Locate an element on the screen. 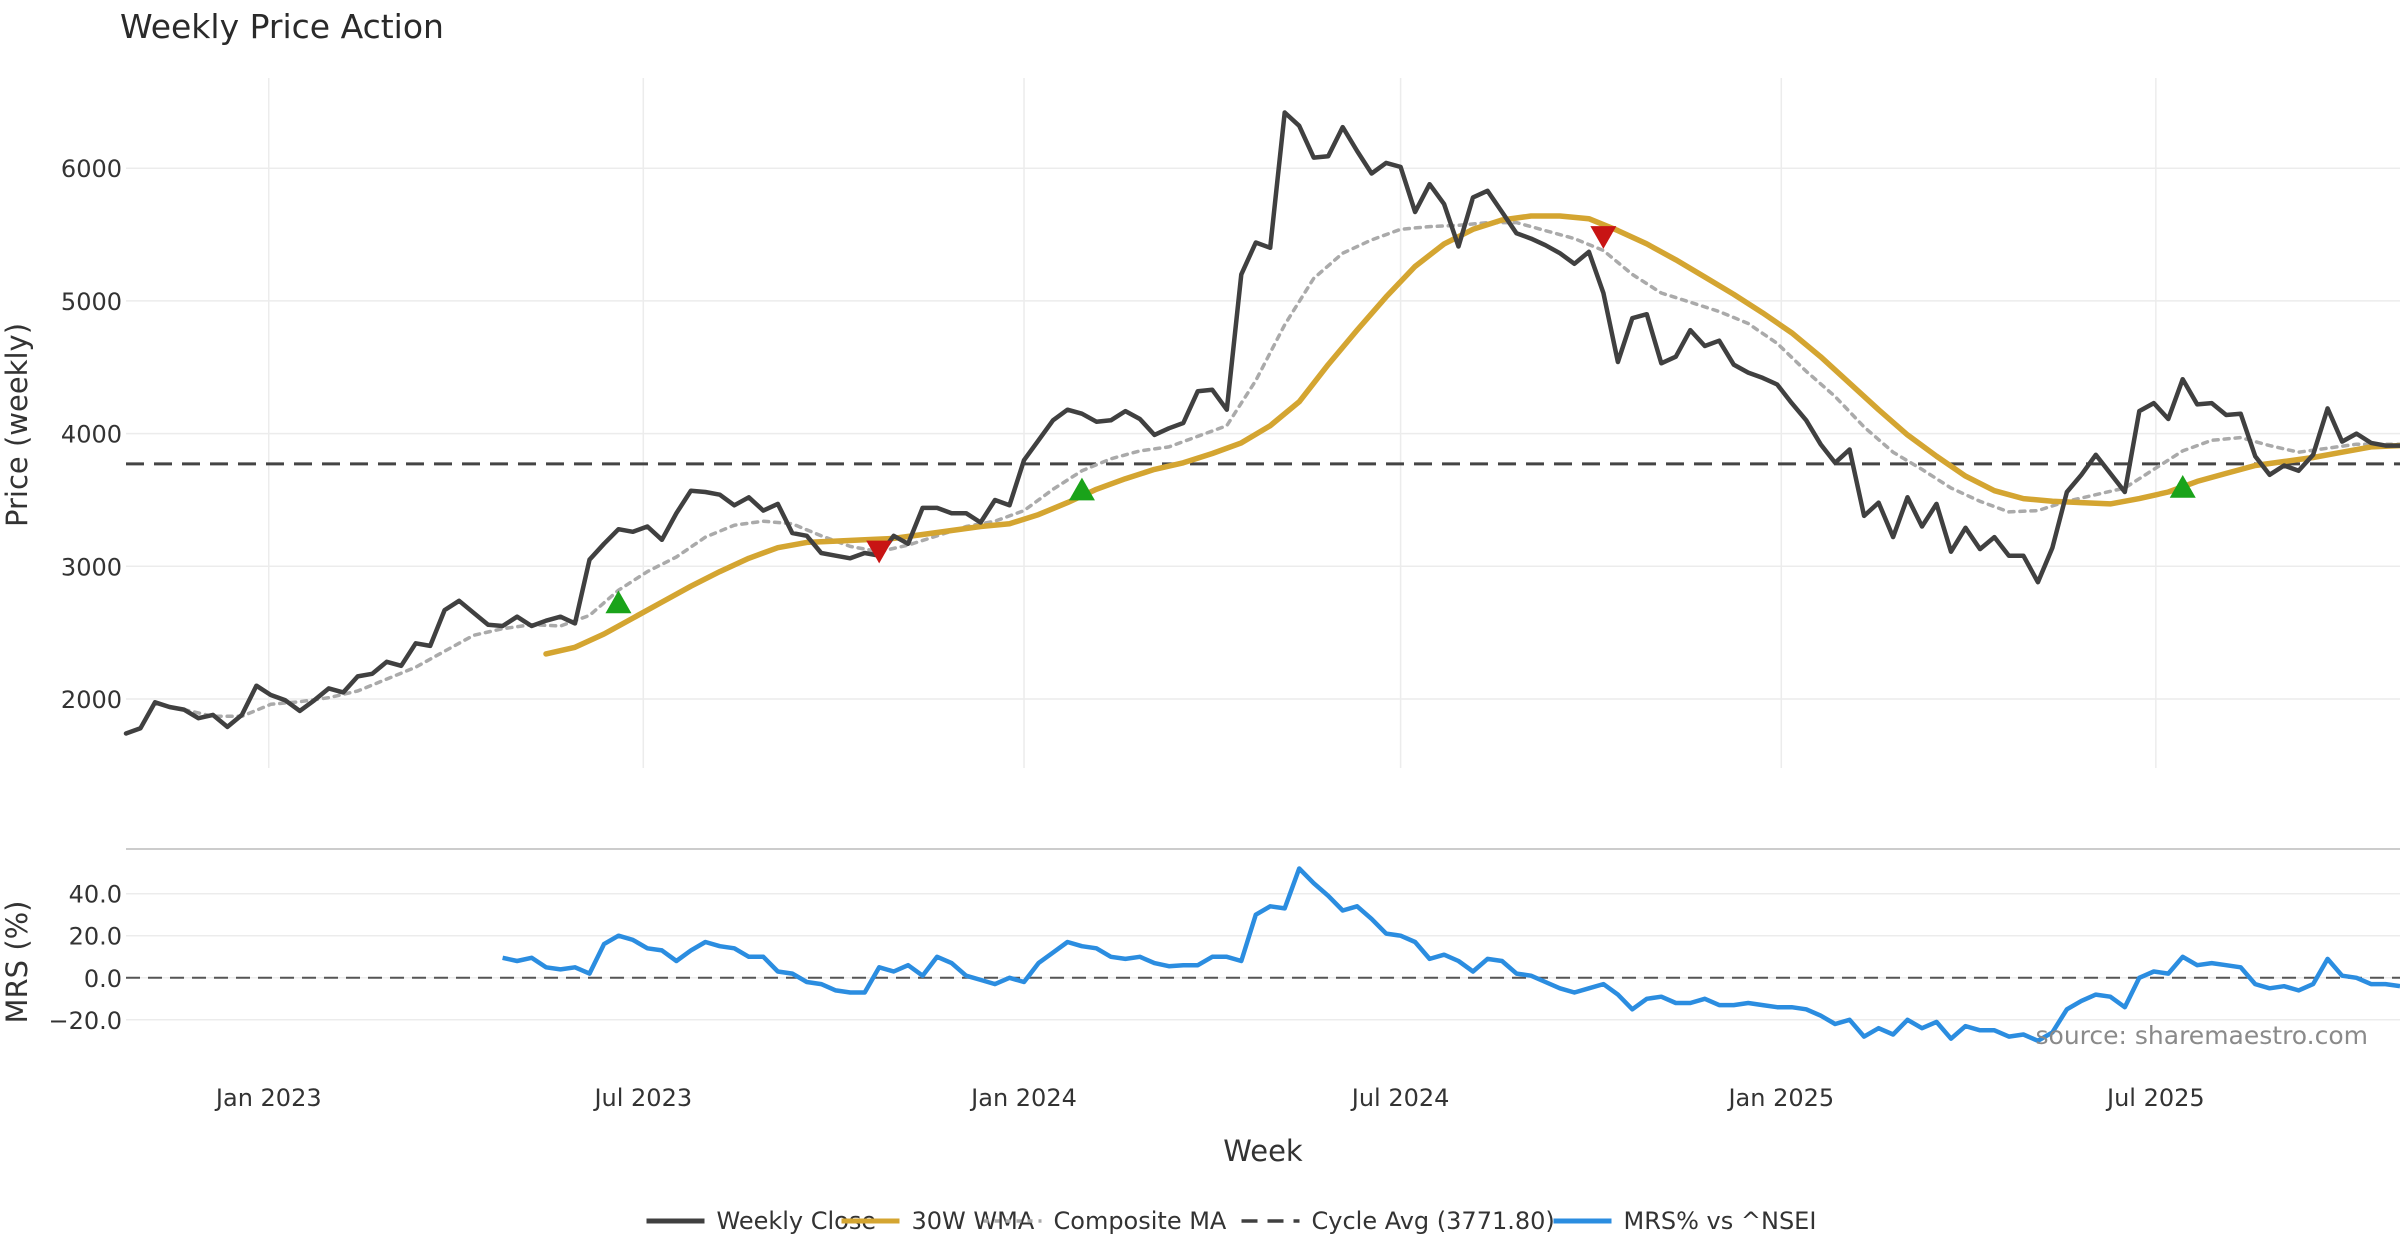 The height and width of the screenshot is (1260, 2400). price-y-tick-label: 4000 is located at coordinates (91, 435).